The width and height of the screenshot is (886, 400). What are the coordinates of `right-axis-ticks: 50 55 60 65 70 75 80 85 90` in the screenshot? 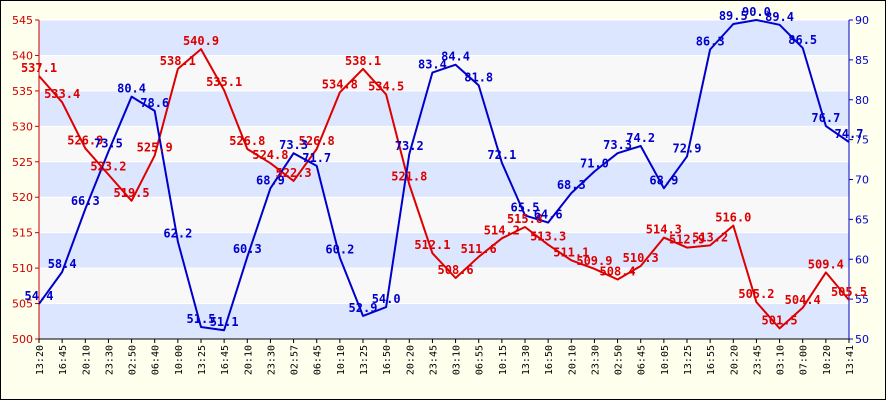 It's located at (859, 180).